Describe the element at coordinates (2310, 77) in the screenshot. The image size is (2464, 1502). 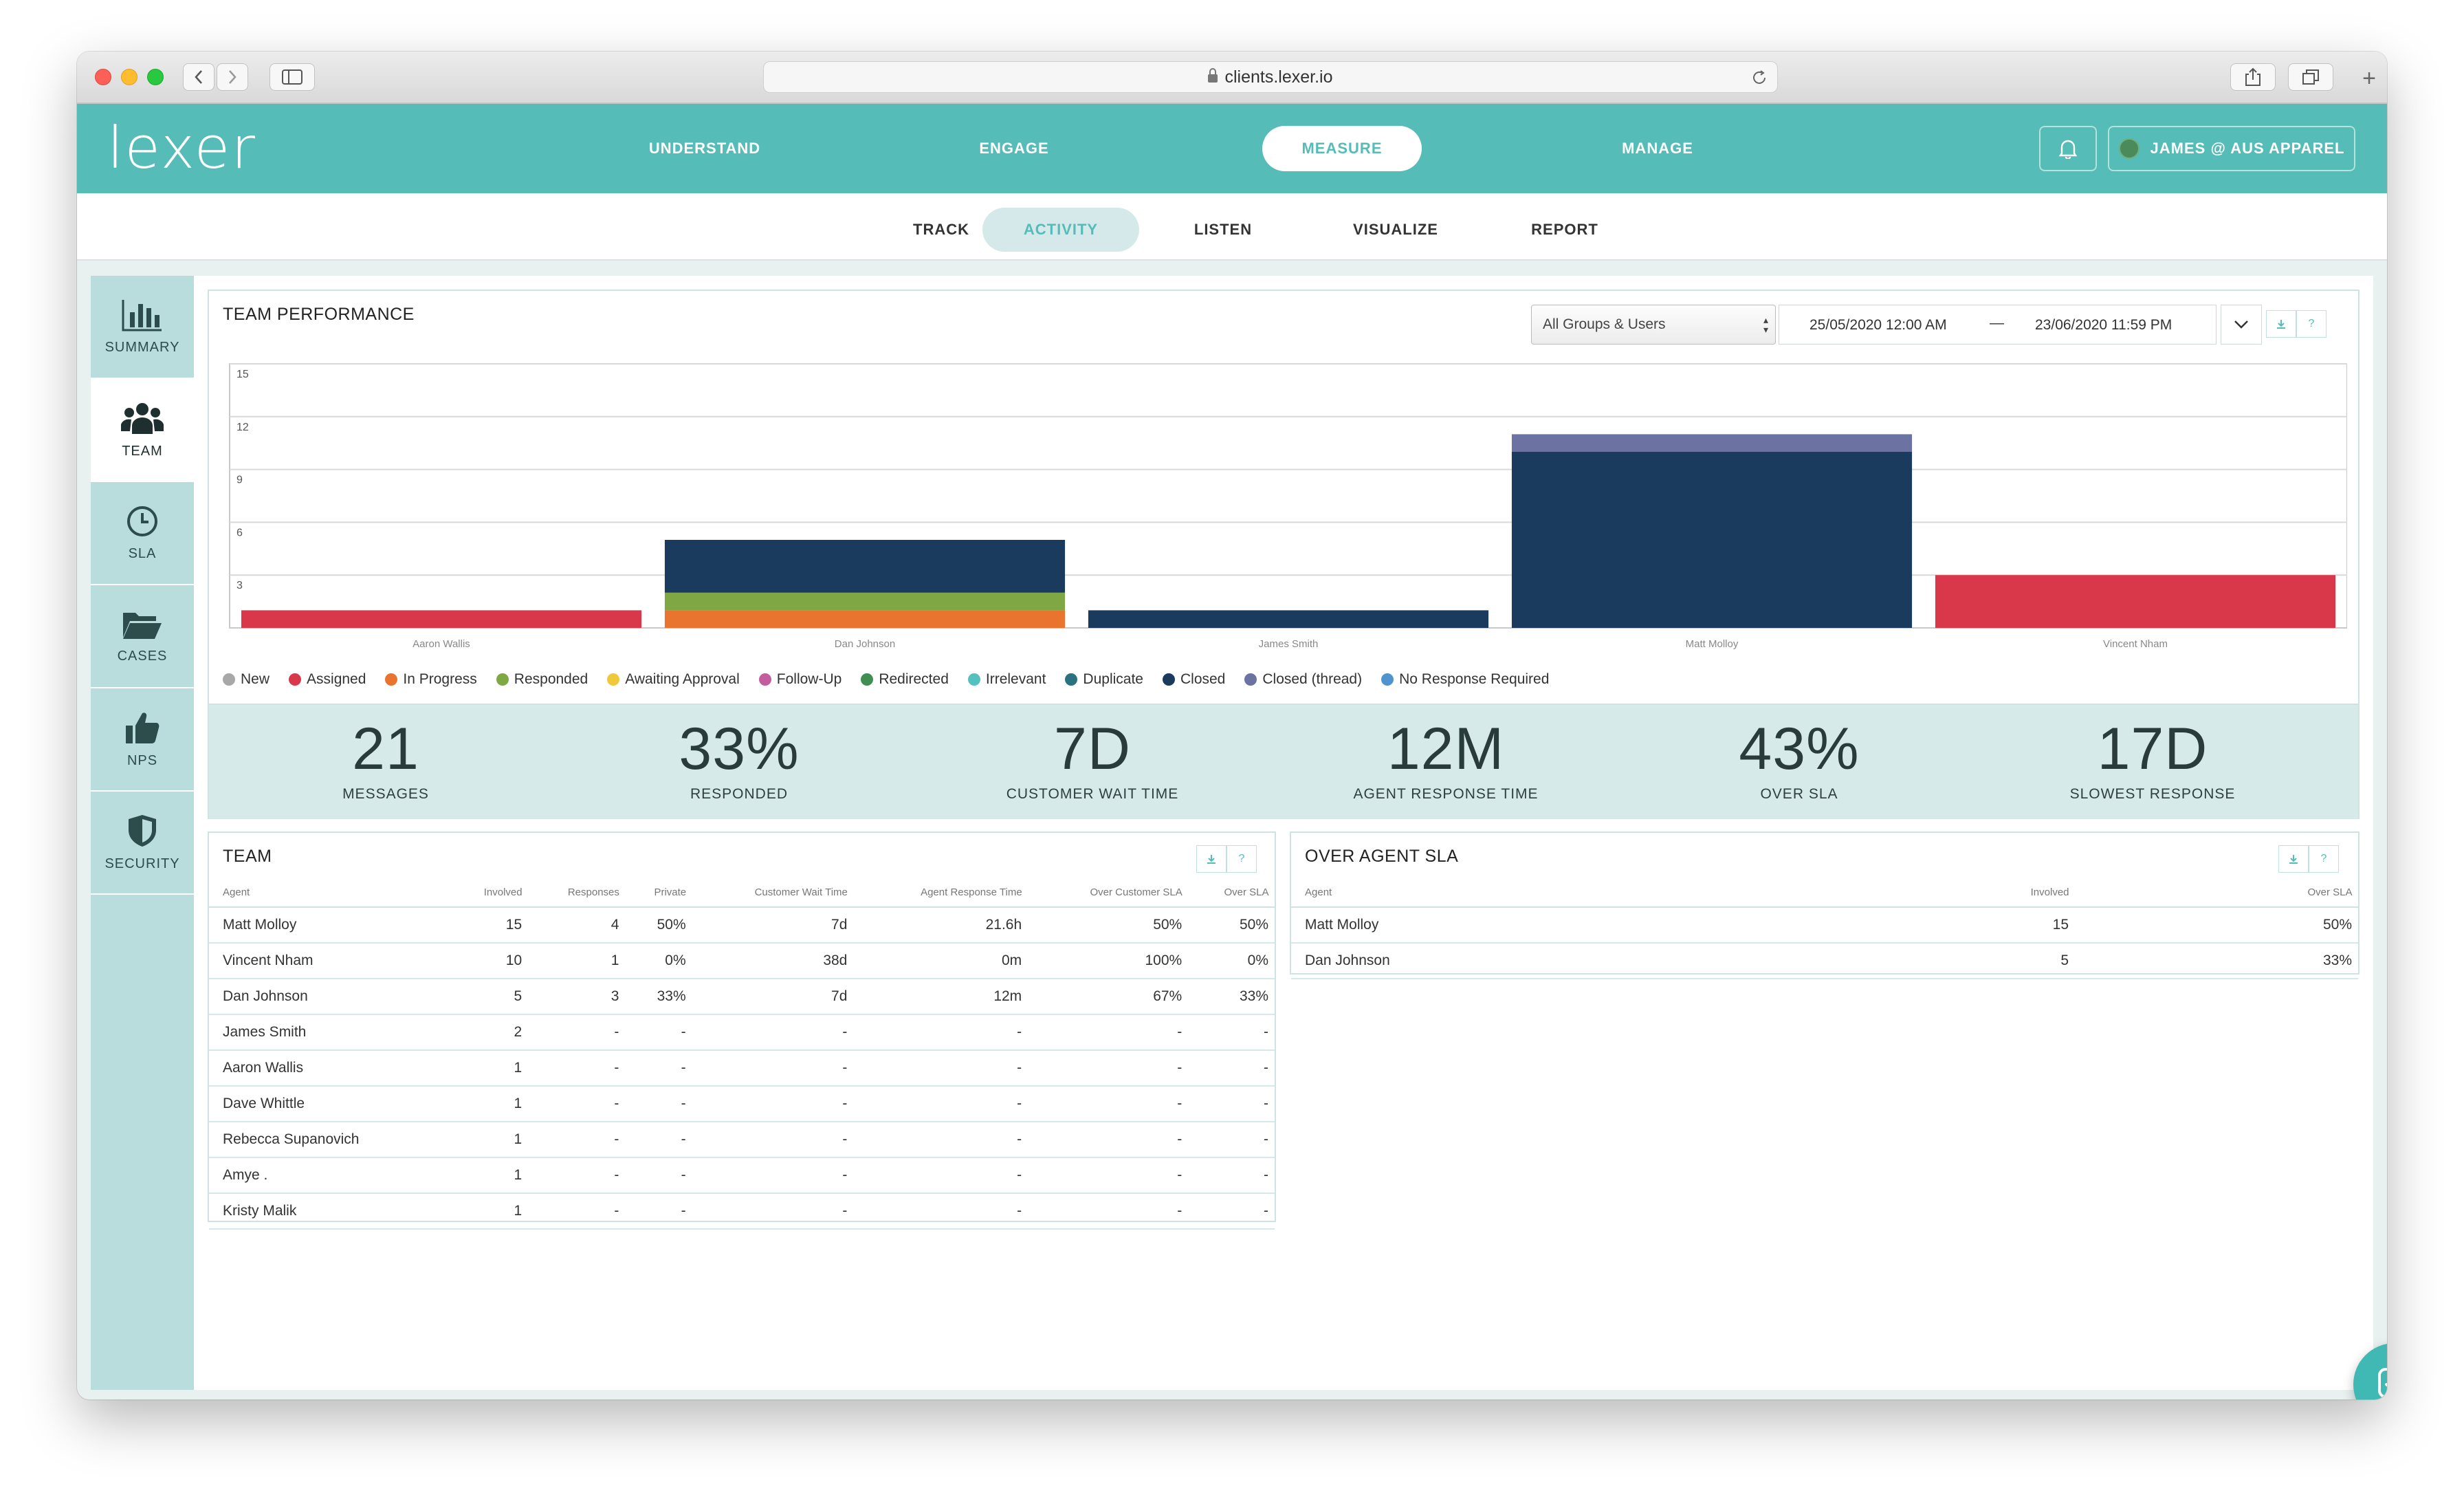
I see `tabs-overview-button` at that location.